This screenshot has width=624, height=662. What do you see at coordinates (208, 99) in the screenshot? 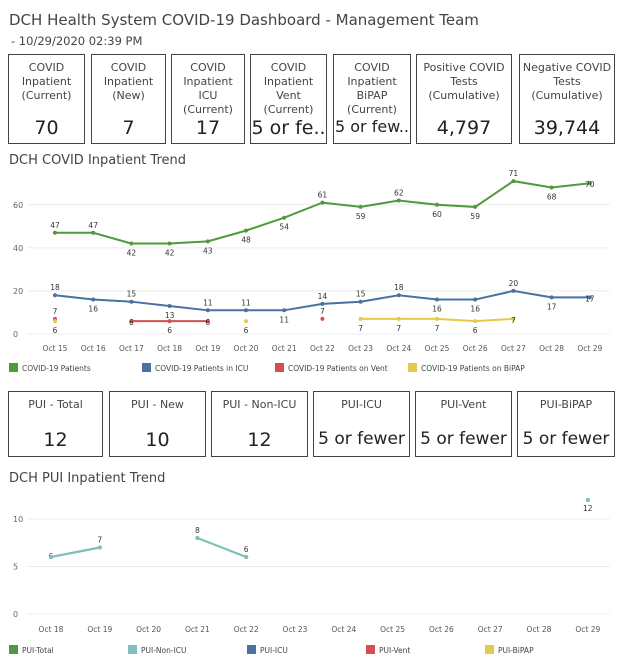
I see `kpi-card-inpatient-icu: COVID Inpatient ICU (Current) 17` at bounding box center [208, 99].